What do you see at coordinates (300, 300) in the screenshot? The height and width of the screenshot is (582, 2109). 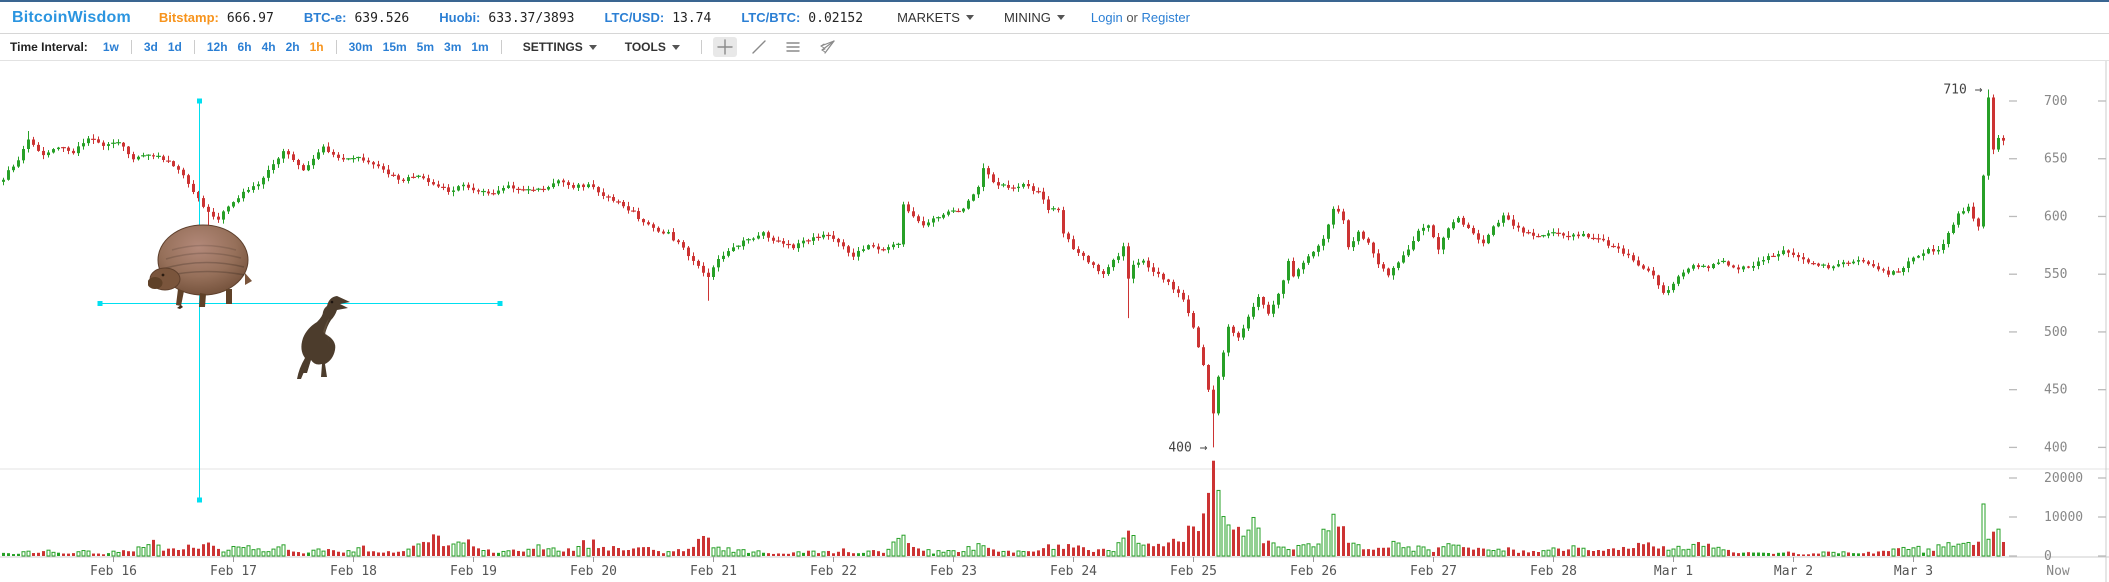 I see `crosshair-overlay` at bounding box center [300, 300].